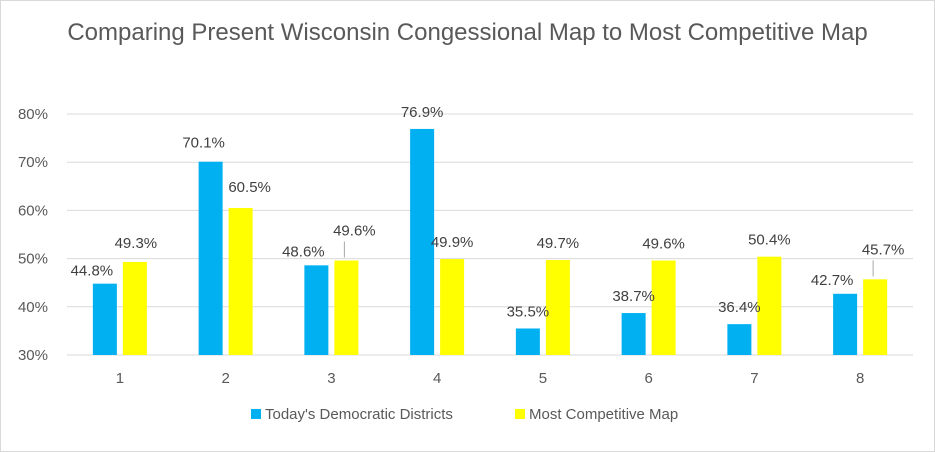  I want to click on y-tick-label: 70%, so click(33, 162).